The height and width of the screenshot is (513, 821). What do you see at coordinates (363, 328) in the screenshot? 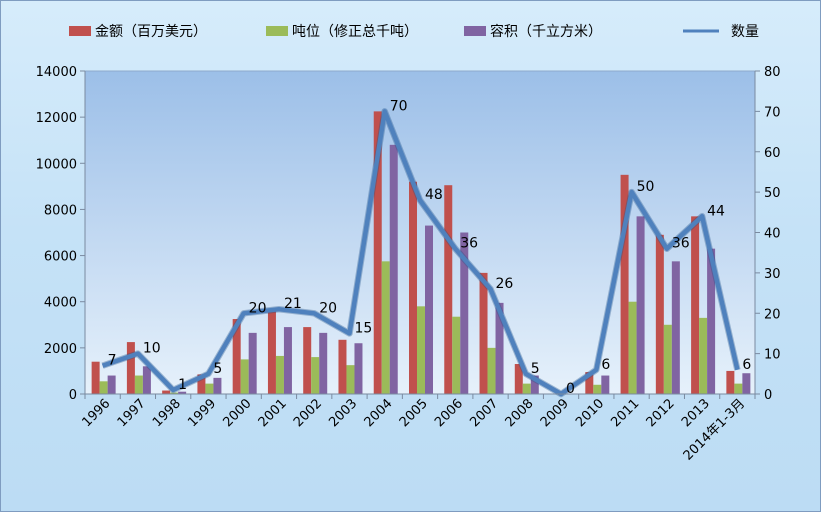
I see `data-label: 15` at bounding box center [363, 328].